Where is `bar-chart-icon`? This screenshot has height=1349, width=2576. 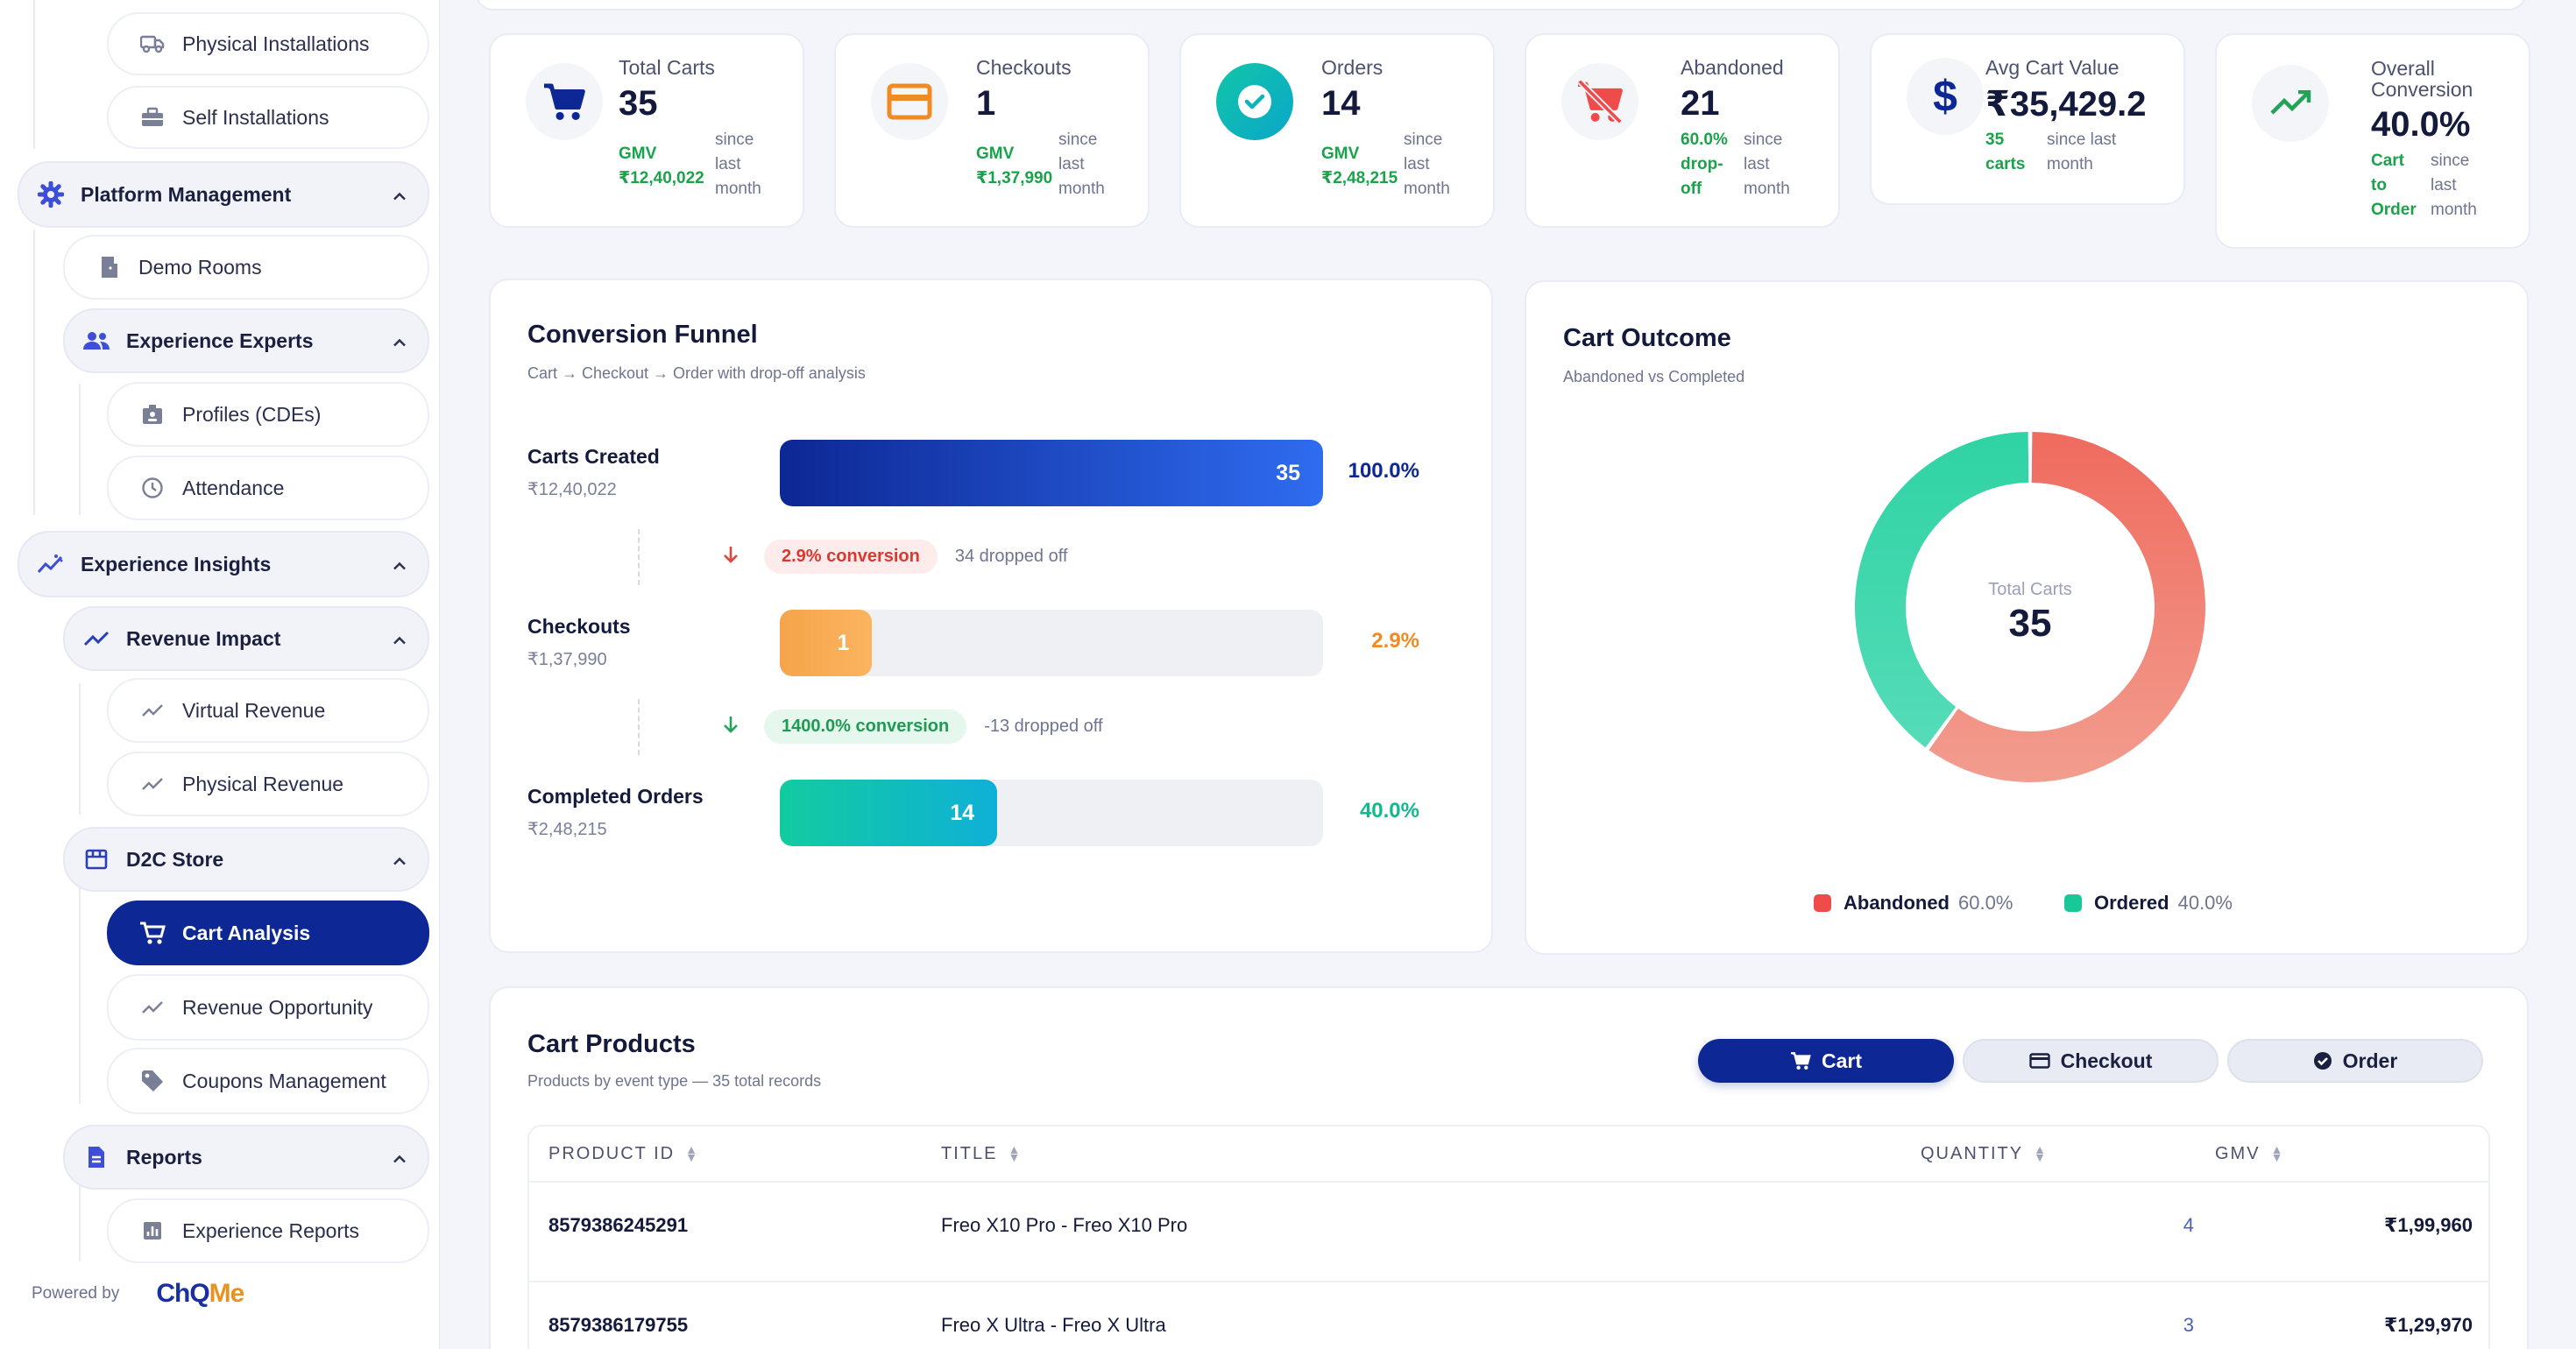 bar-chart-icon is located at coordinates (152, 1231).